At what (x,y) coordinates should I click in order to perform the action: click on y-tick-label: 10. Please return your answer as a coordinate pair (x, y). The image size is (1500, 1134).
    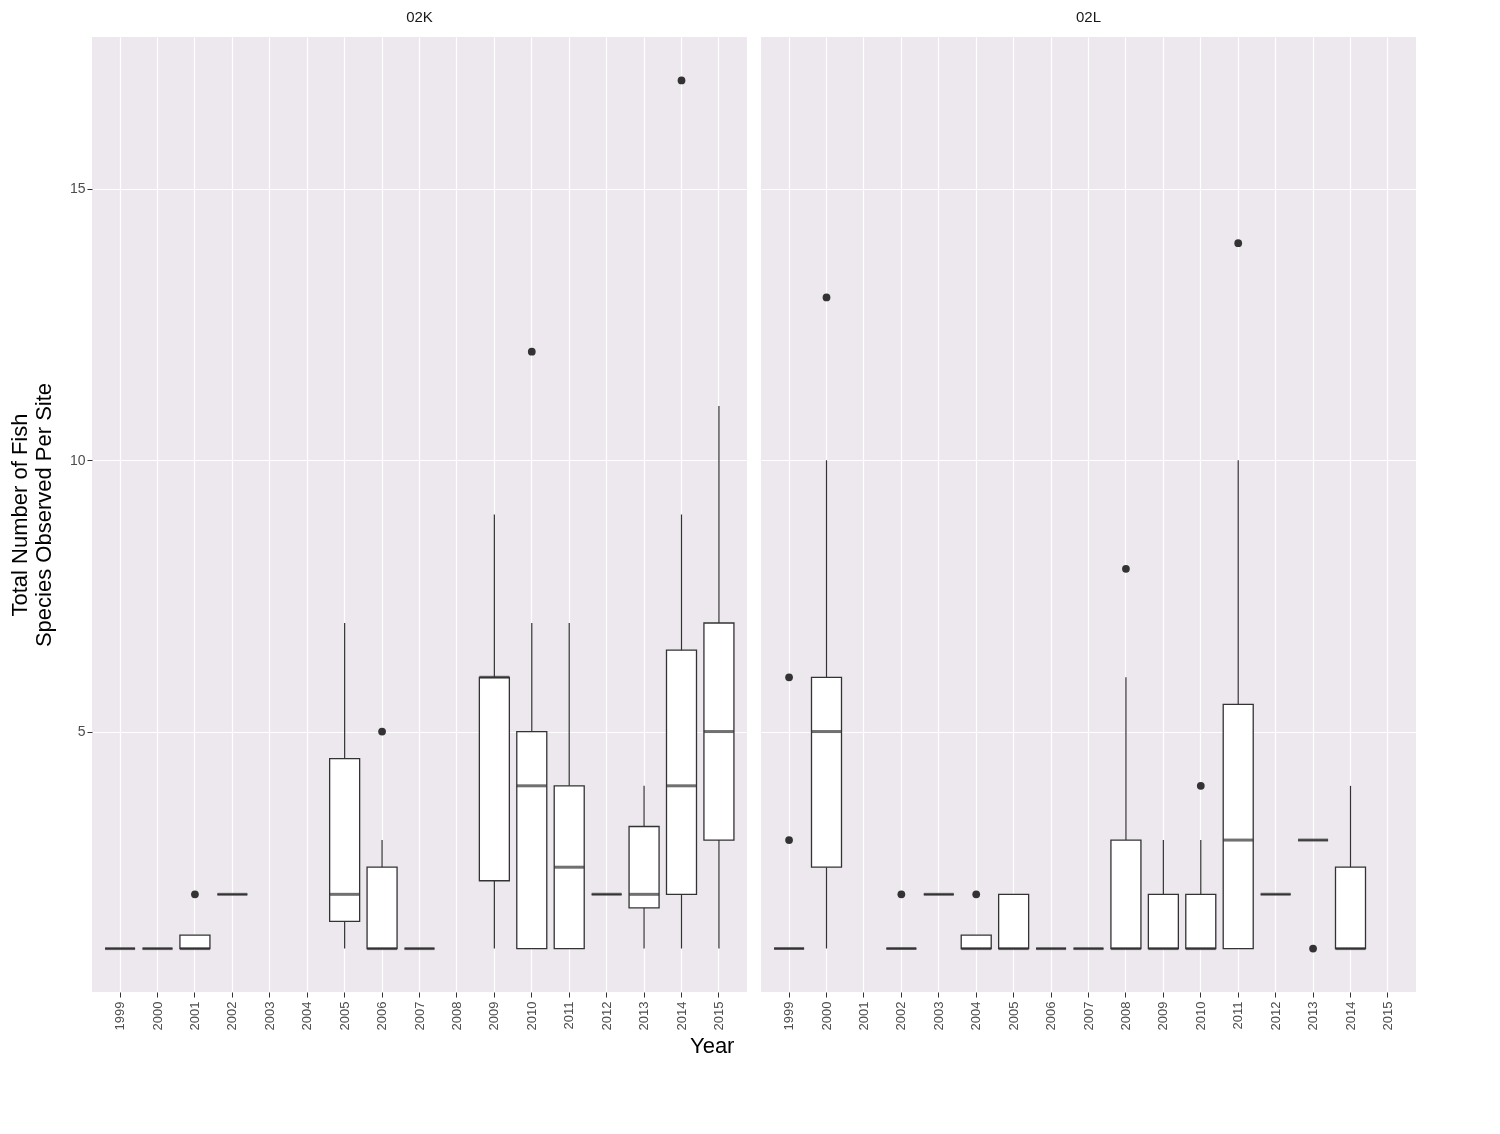
    Looking at the image, I should click on (77, 459).